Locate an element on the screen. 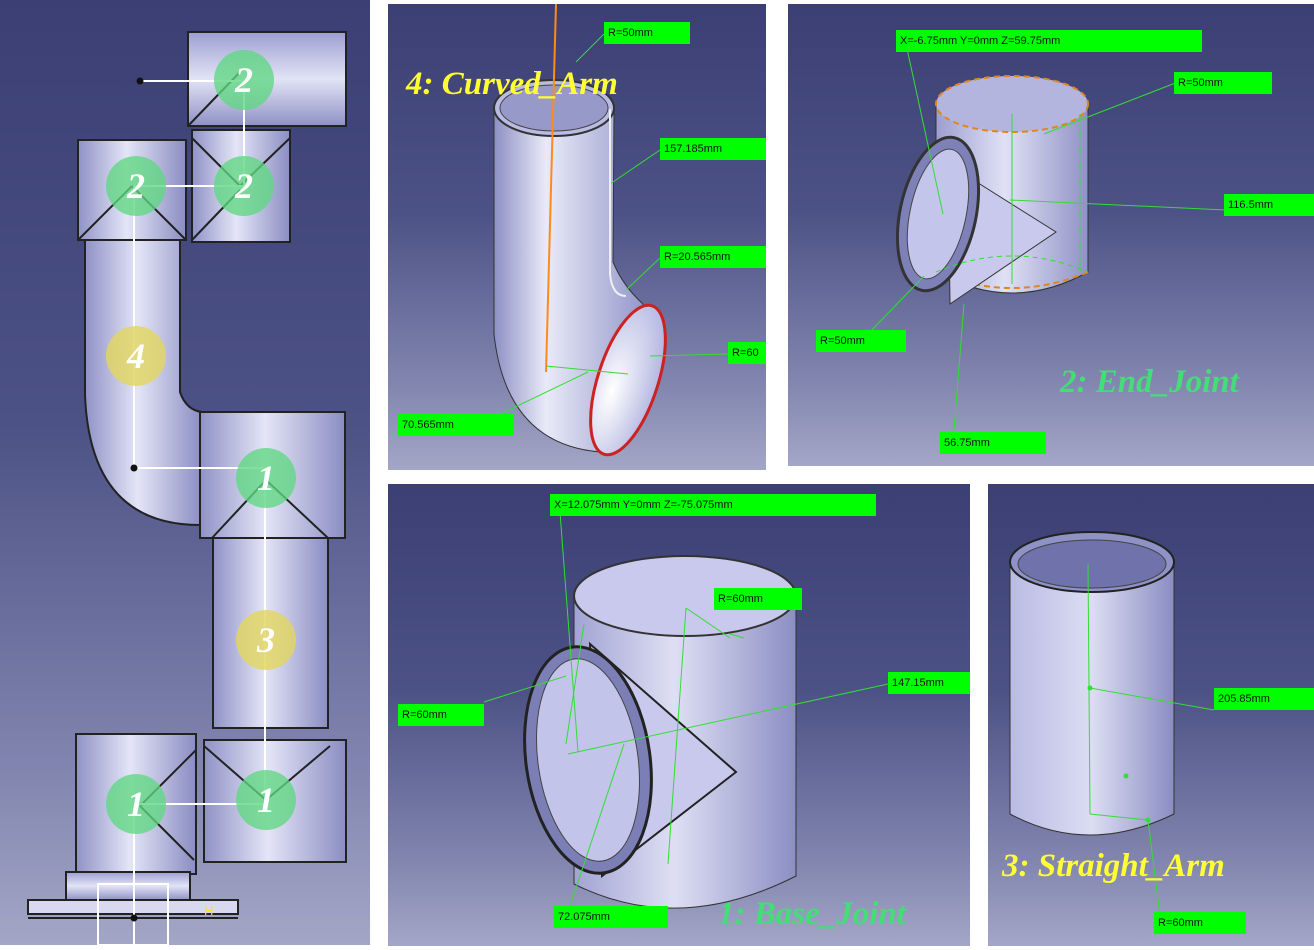  badge-lower-right-joint: 1 is located at coordinates (266, 800).